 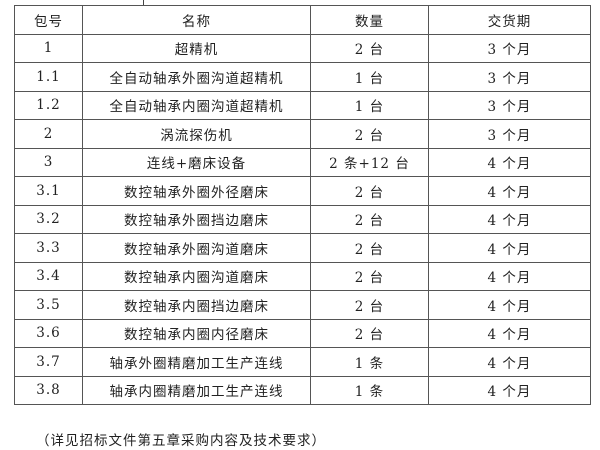 I want to click on cell-package-no: 3.5, so click(x=48, y=305).